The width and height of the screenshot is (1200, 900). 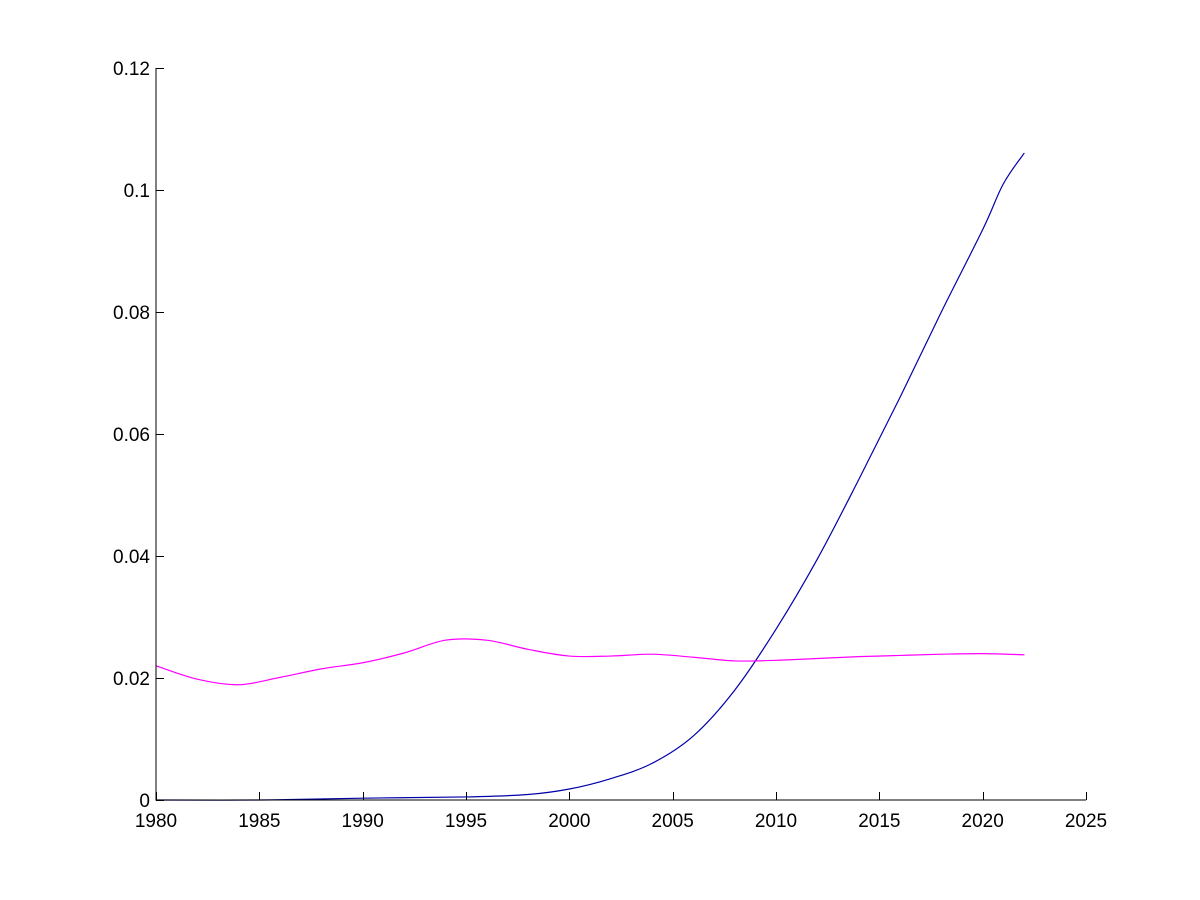 What do you see at coordinates (259, 821) in the screenshot?
I see `x-tick-label: 1985` at bounding box center [259, 821].